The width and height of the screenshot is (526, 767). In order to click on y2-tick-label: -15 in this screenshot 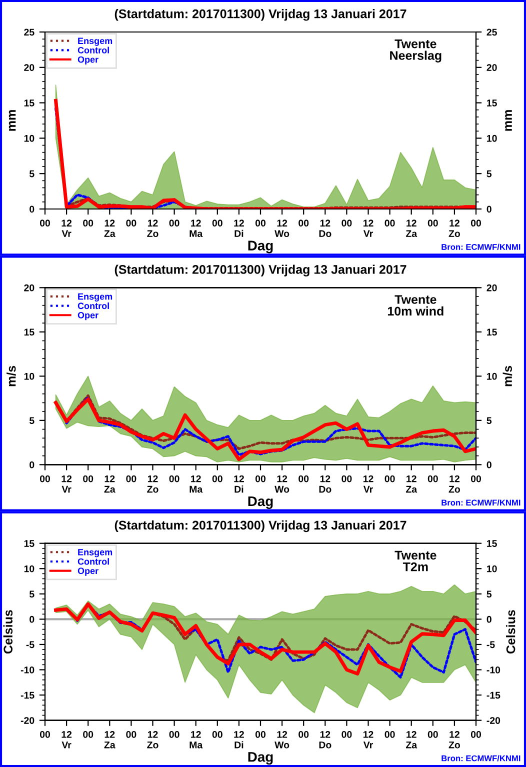, I will do `click(493, 695)`.